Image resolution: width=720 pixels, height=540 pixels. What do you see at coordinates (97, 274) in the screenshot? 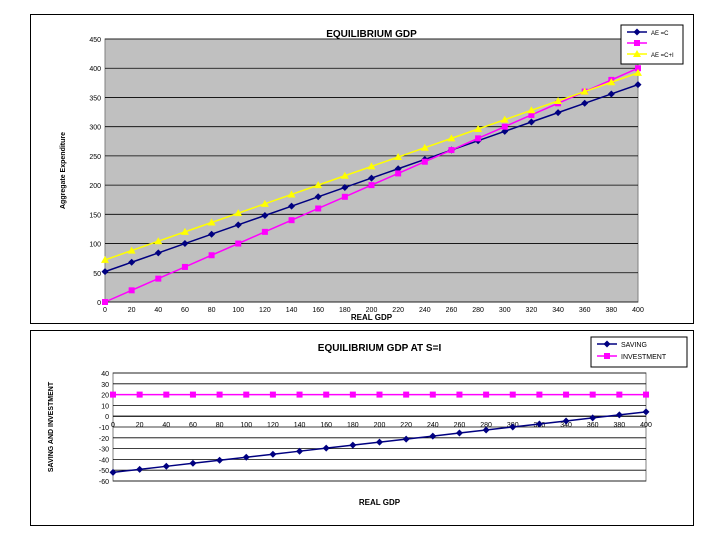
I see `chart-1-y-tick-label: 50` at bounding box center [97, 274].